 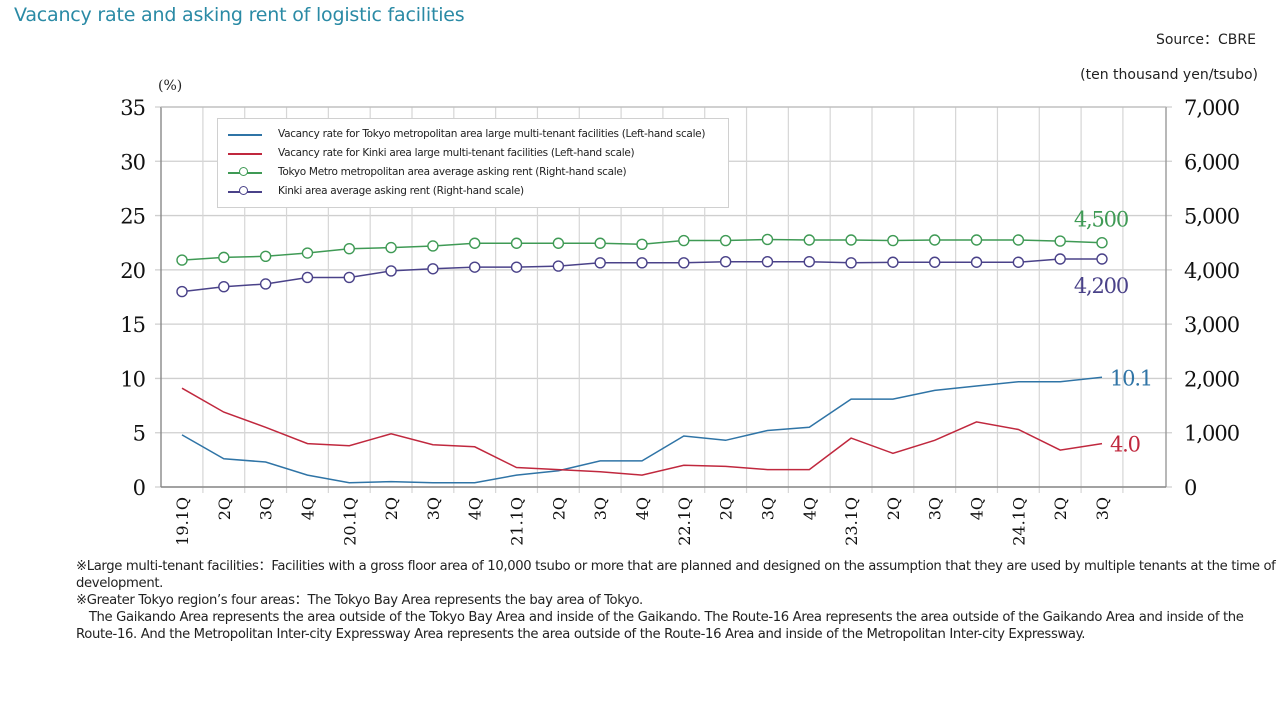 I want to click on right-tick-label: 0, so click(x=1190, y=488).